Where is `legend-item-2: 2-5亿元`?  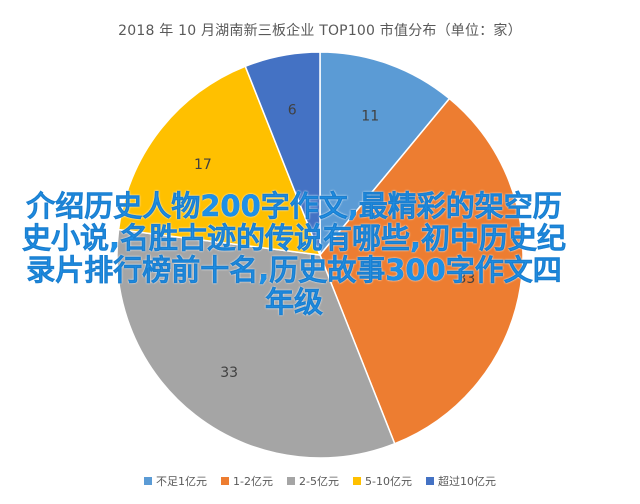
legend-item-2: 2-5亿元 is located at coordinates (313, 481).